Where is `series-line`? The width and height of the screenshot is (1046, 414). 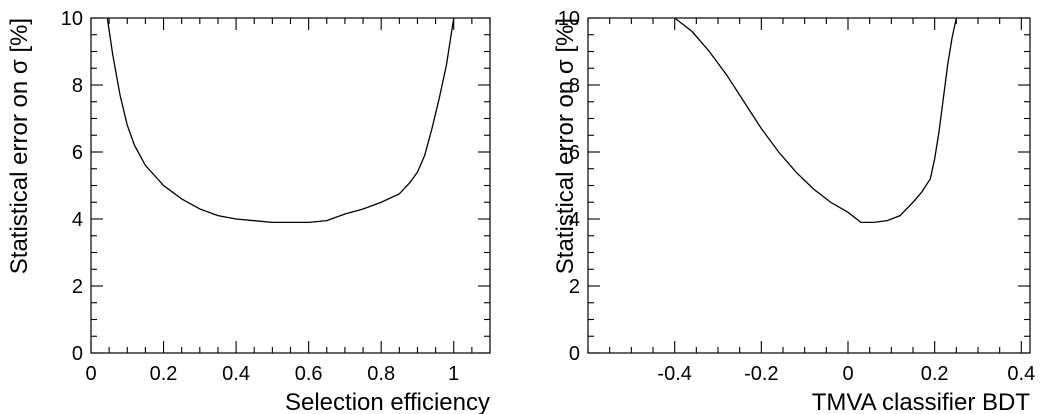
series-line is located at coordinates (815, 120).